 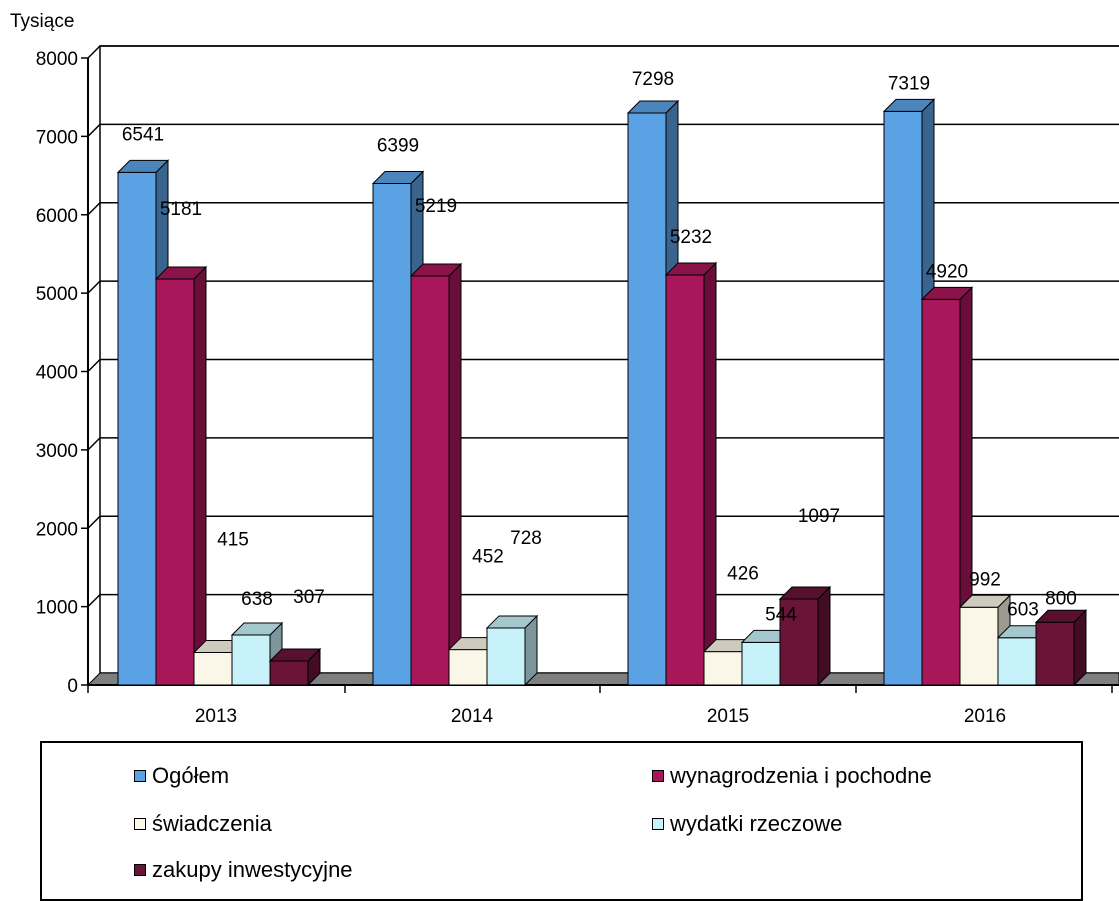 What do you see at coordinates (57, 137) in the screenshot?
I see `y-tick-label: 7000` at bounding box center [57, 137].